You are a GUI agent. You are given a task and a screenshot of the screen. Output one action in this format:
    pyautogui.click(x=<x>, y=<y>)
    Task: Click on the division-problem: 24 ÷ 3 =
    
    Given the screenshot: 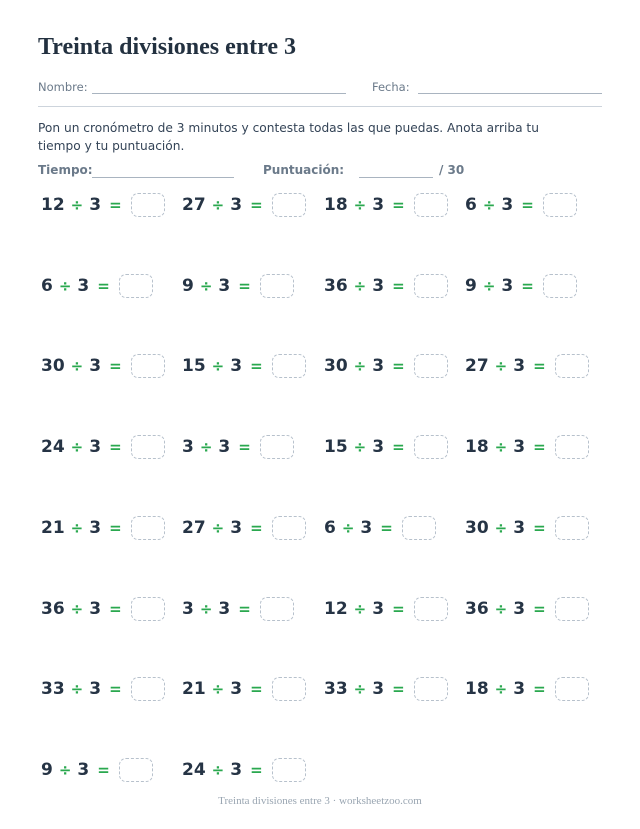 What is the action you would take?
    pyautogui.click(x=244, y=770)
    